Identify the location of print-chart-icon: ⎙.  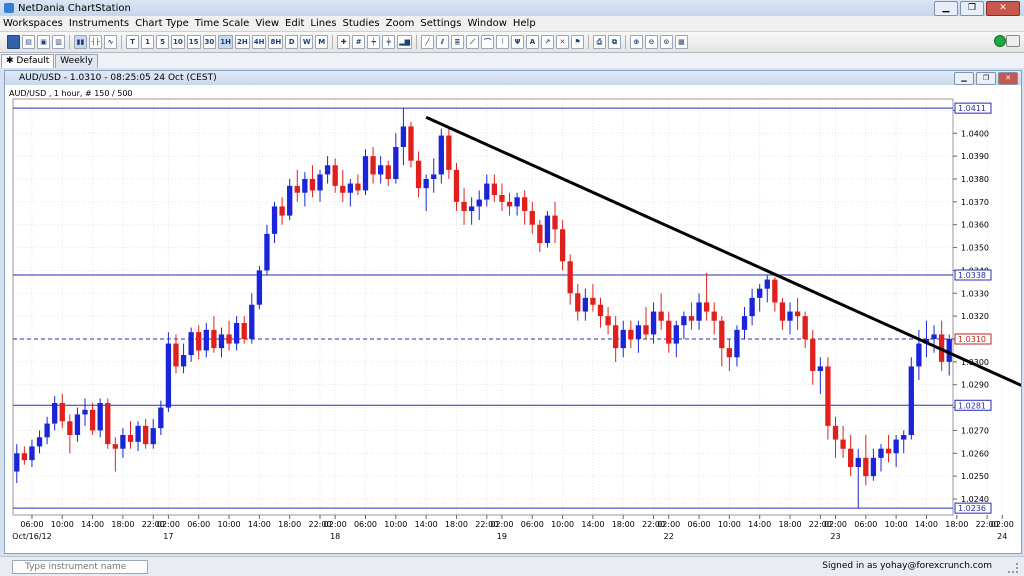
(599, 42).